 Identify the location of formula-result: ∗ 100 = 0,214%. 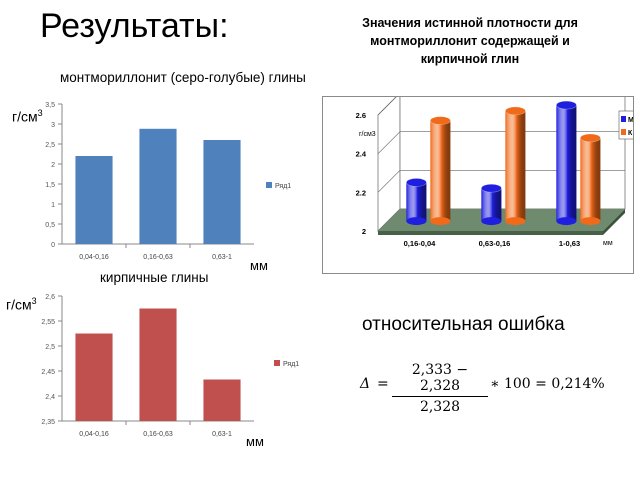
(547, 384).